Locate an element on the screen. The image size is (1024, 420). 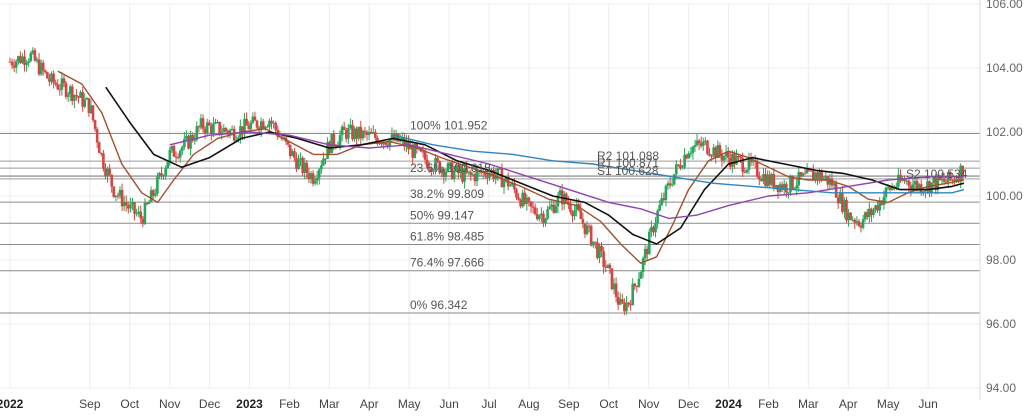
fibonacci-label: 100% 101.952 is located at coordinates (449, 126).